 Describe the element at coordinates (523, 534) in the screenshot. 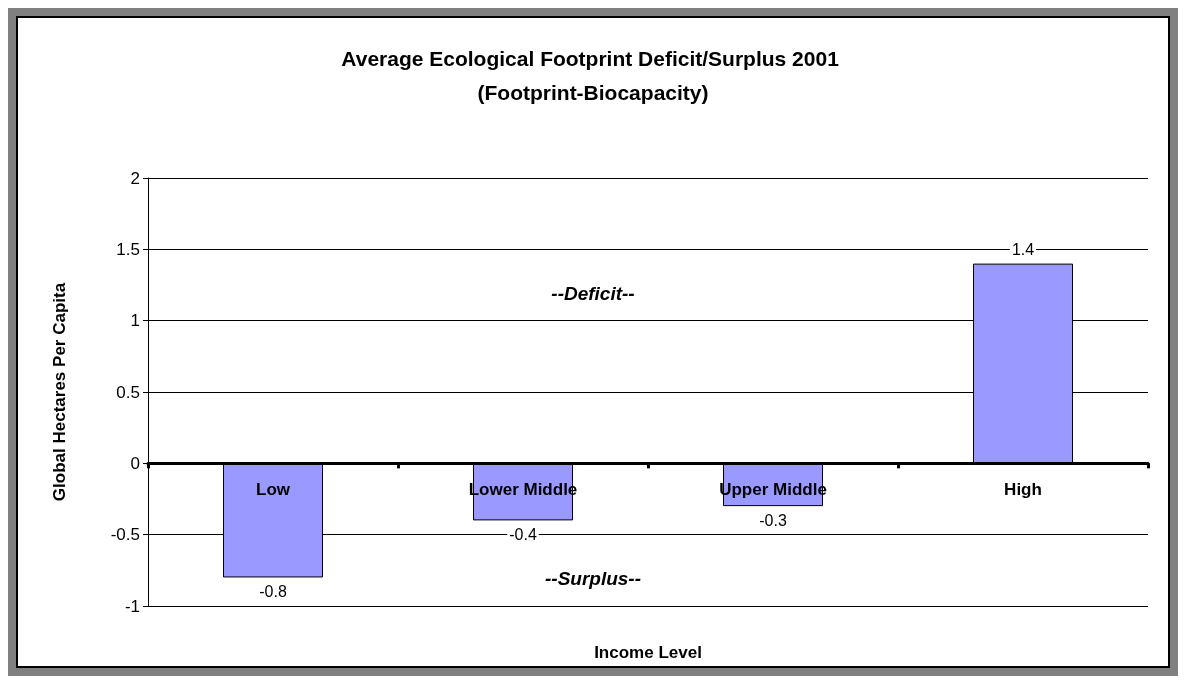

I see `data-label: -0.4` at that location.